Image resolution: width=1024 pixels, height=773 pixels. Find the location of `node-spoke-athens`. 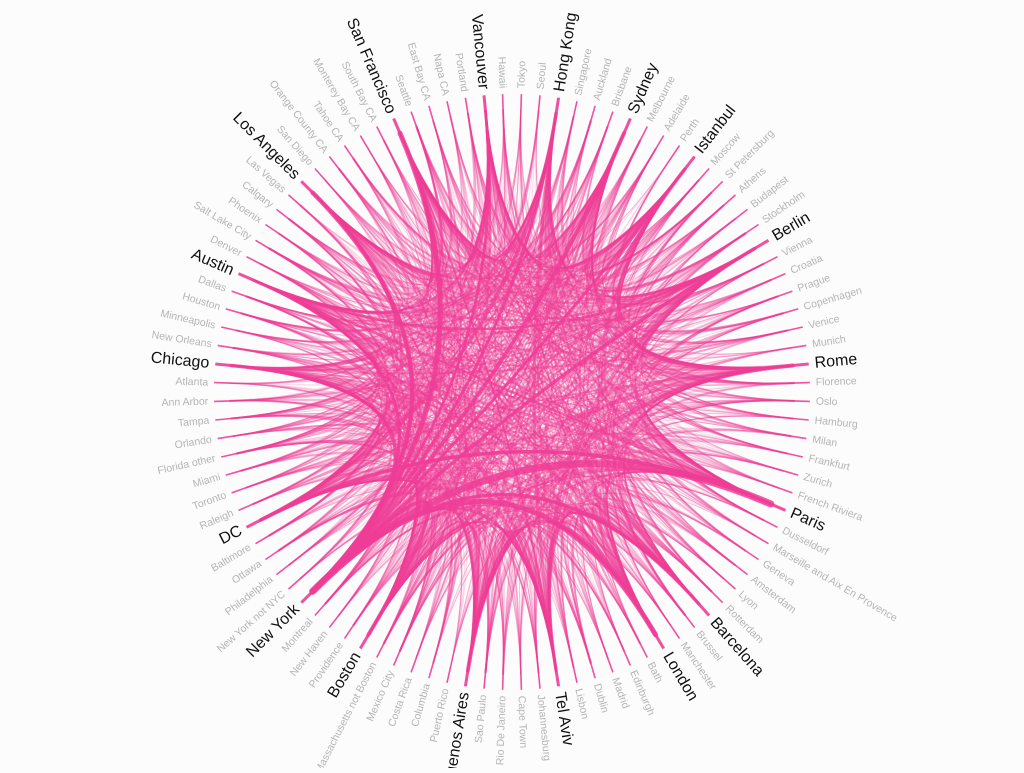

node-spoke-athens is located at coordinates (729, 200).